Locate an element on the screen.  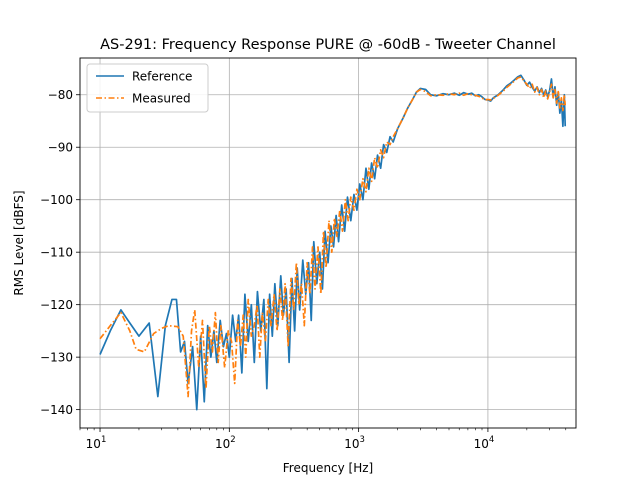
x-tick-label: 10¹ is located at coordinates (96, 443).